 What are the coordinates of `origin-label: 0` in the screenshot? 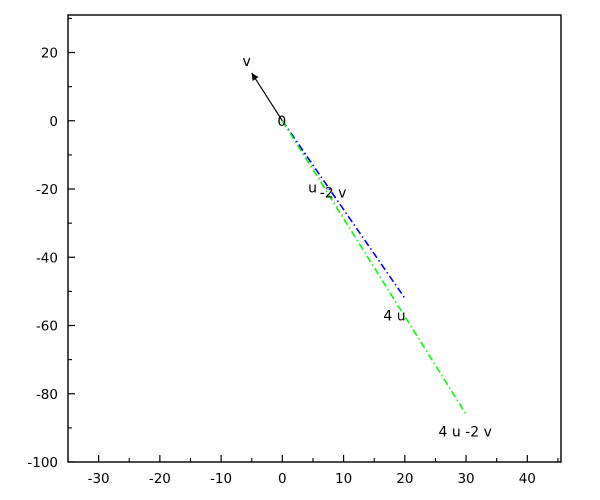 It's located at (281, 122).